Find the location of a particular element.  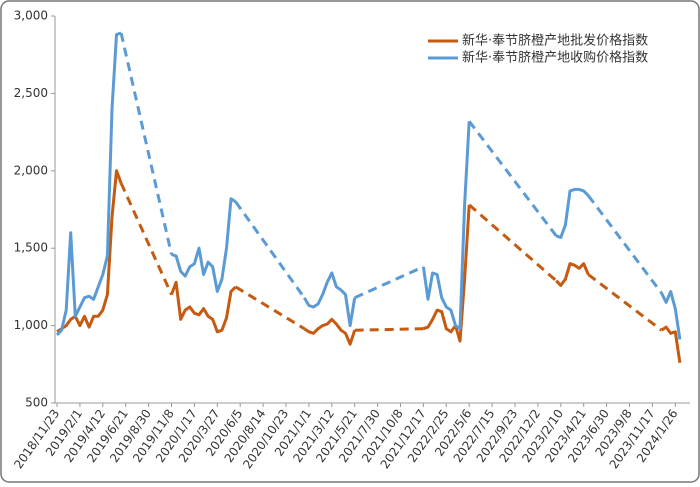

legend-label: 新华·奉节脐橙产地批发价格指数 is located at coordinates (555, 41).